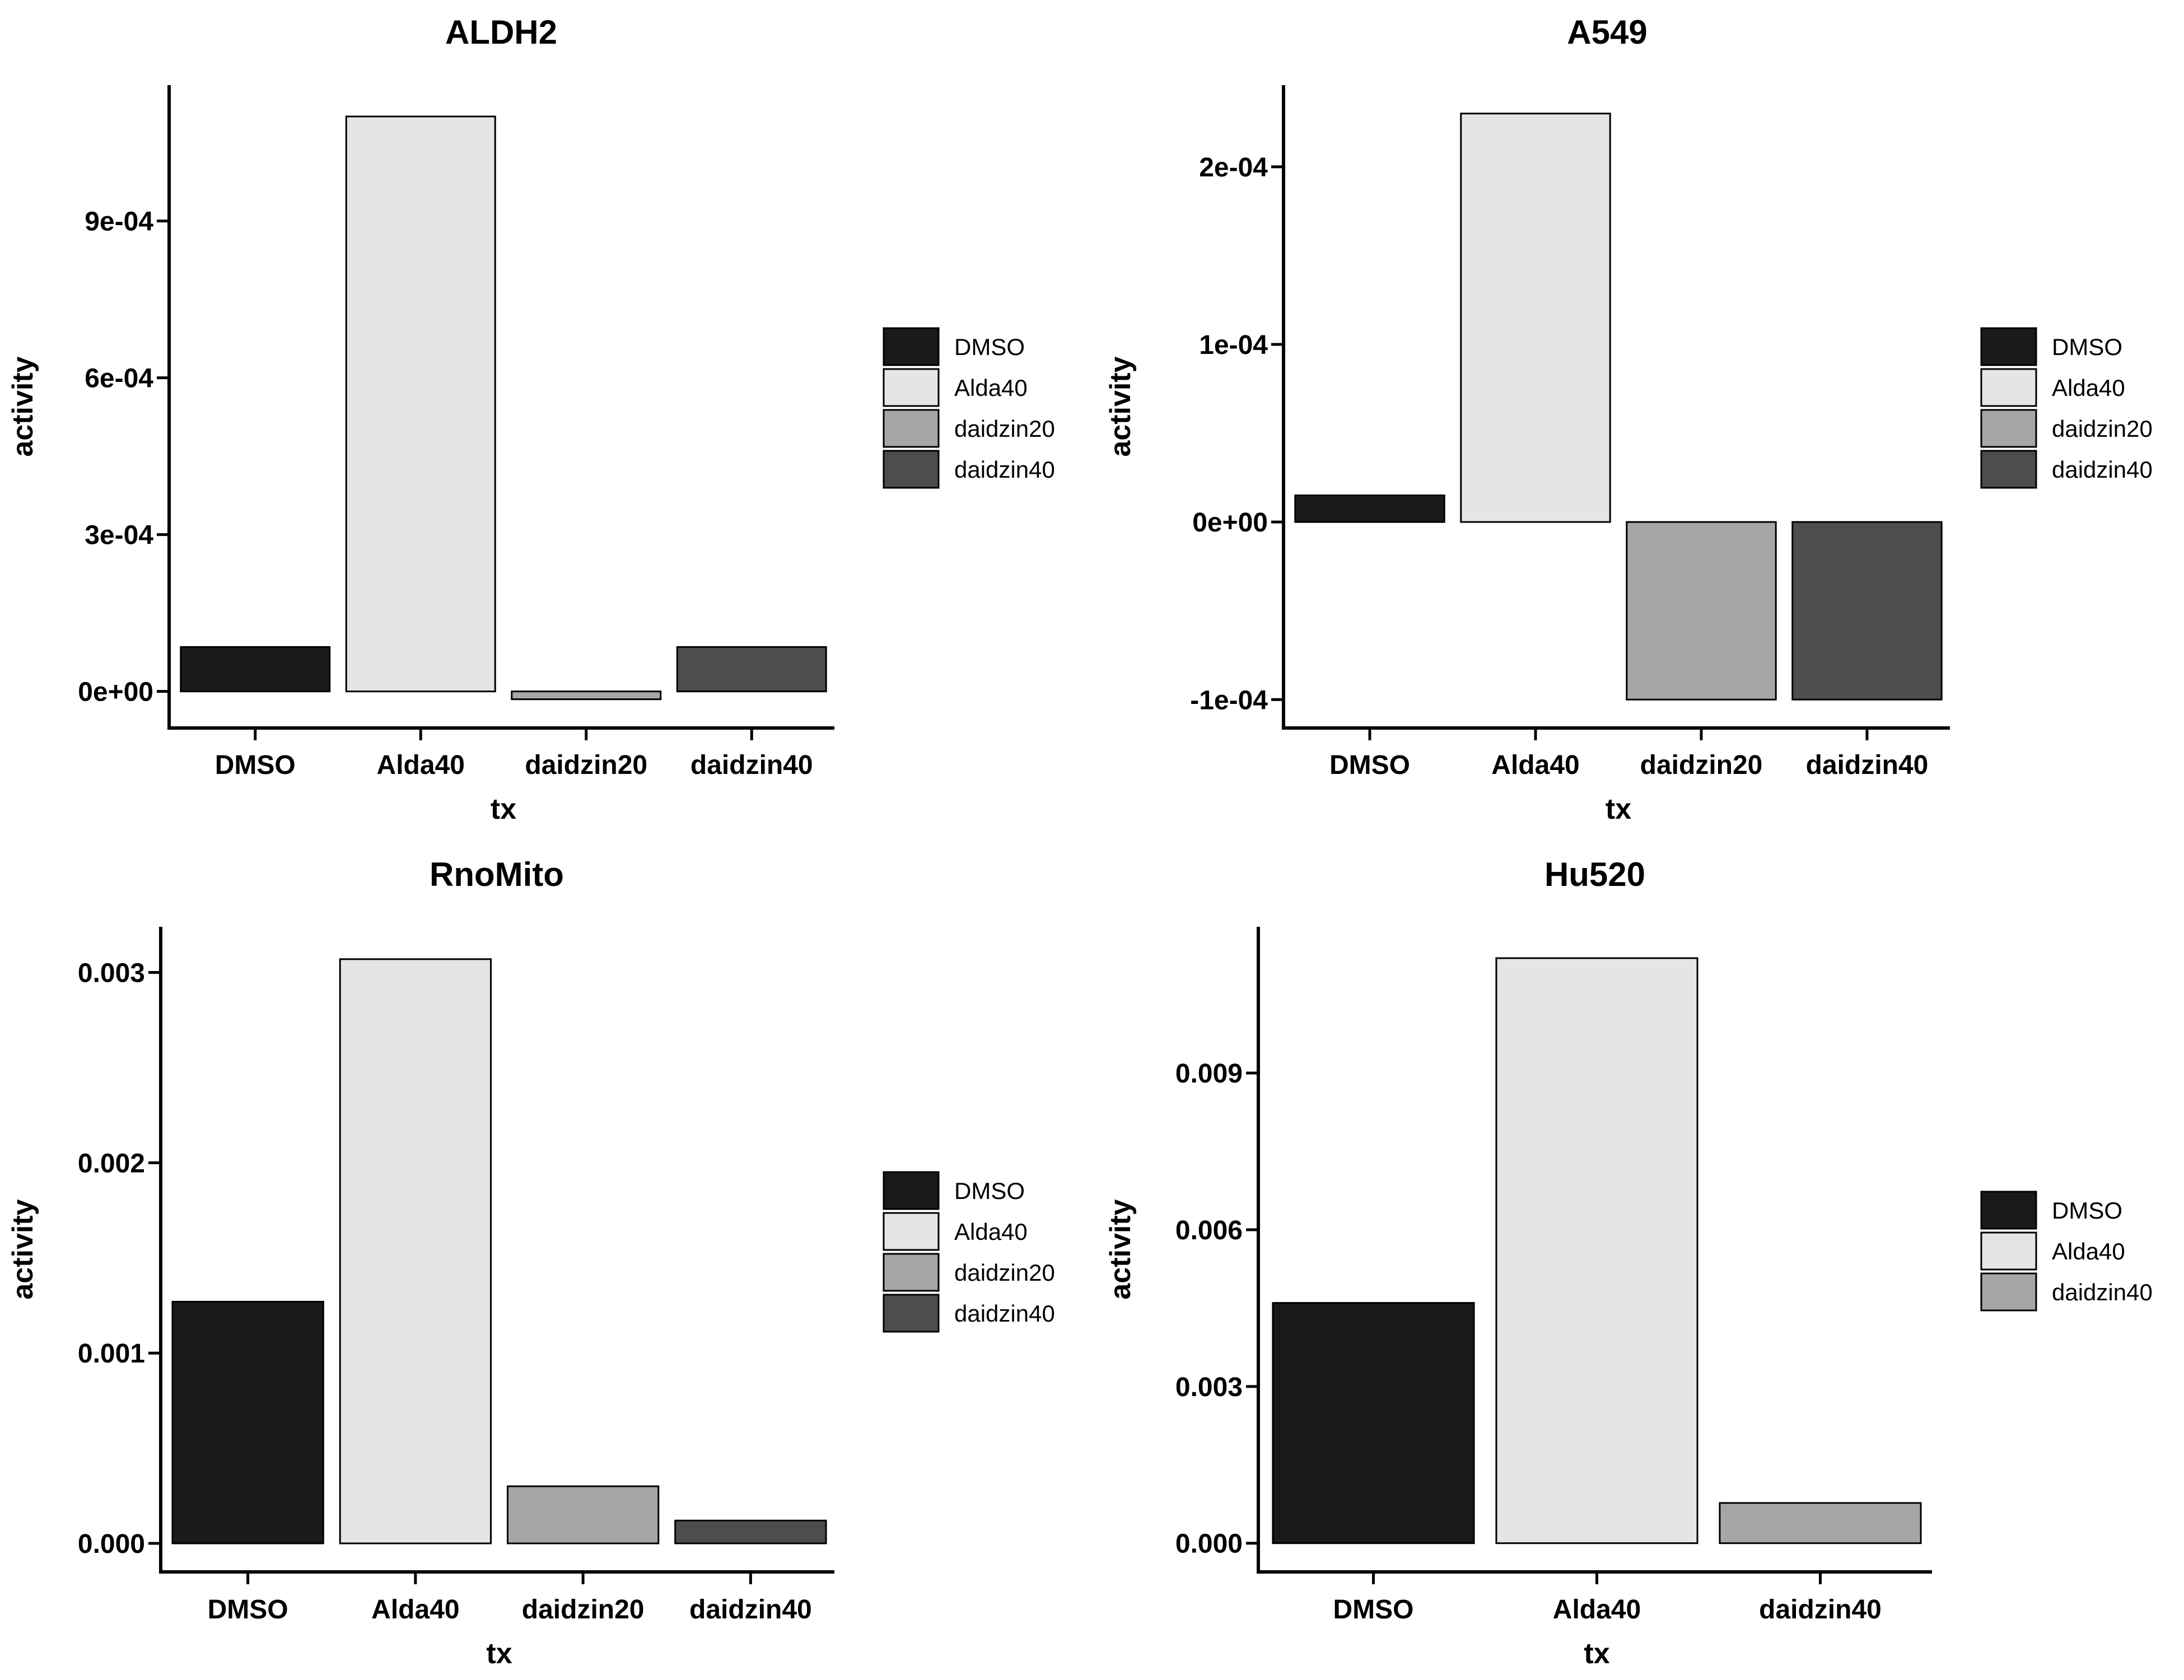 The image size is (2184, 1680). Describe the element at coordinates (119, 379) in the screenshot. I see `y-tick-label: 6e-04` at that location.